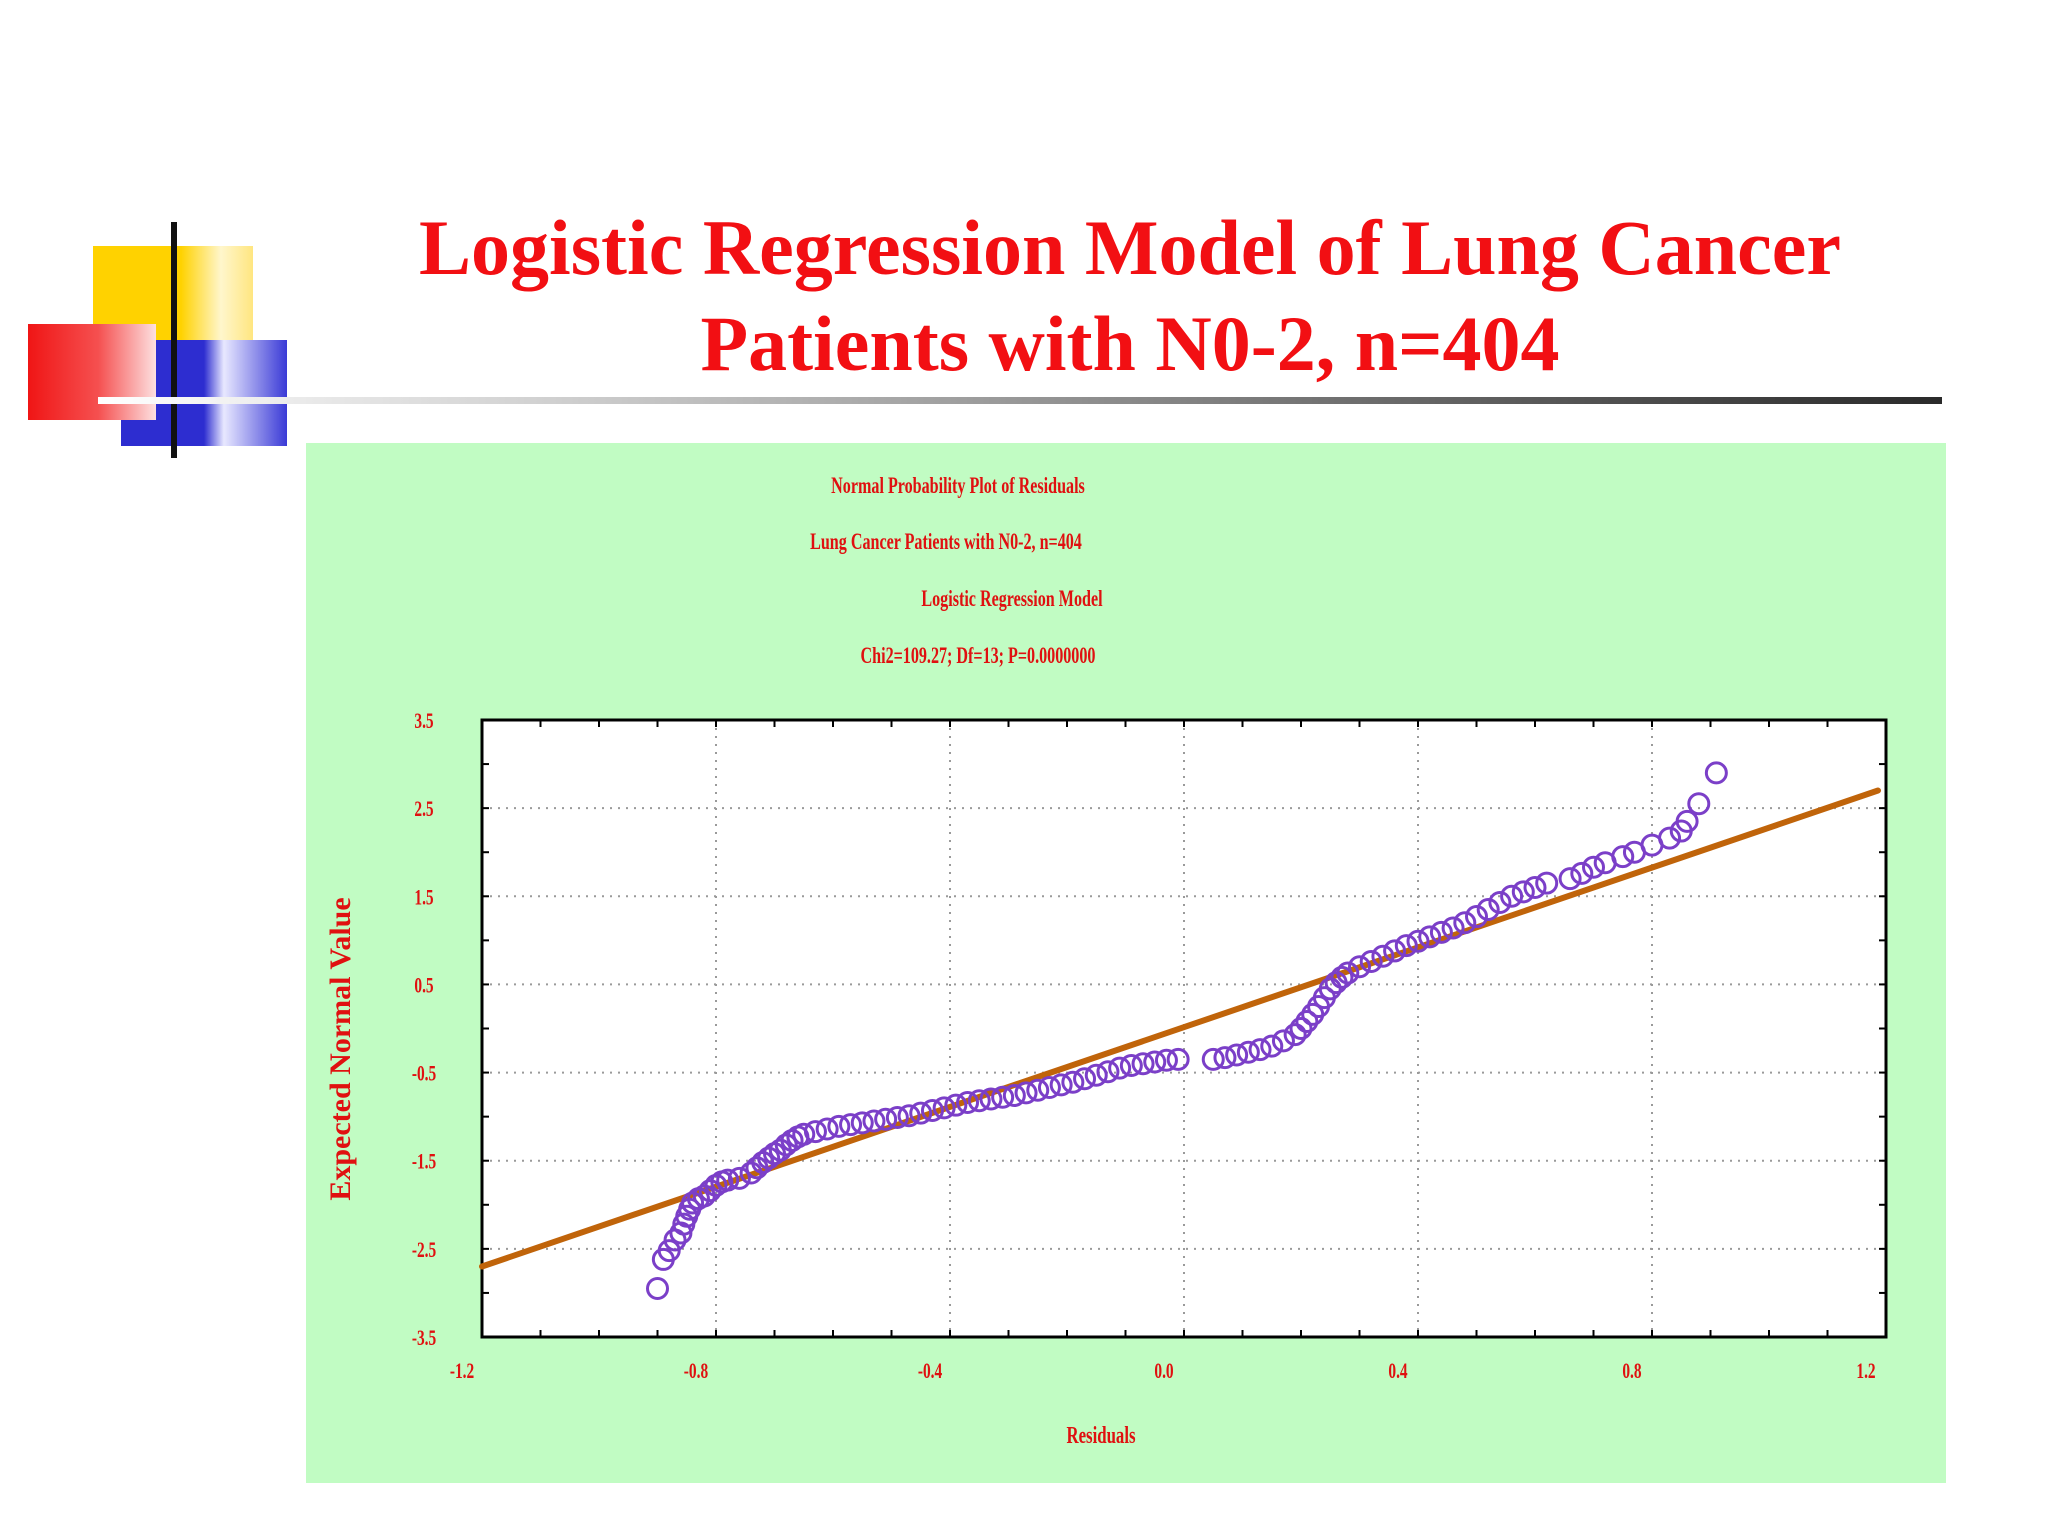 The image size is (2048, 1536). What do you see at coordinates (1130, 247) in the screenshot?
I see `slide-title-line-1: Logistic Regression Model of Lung Cancer` at bounding box center [1130, 247].